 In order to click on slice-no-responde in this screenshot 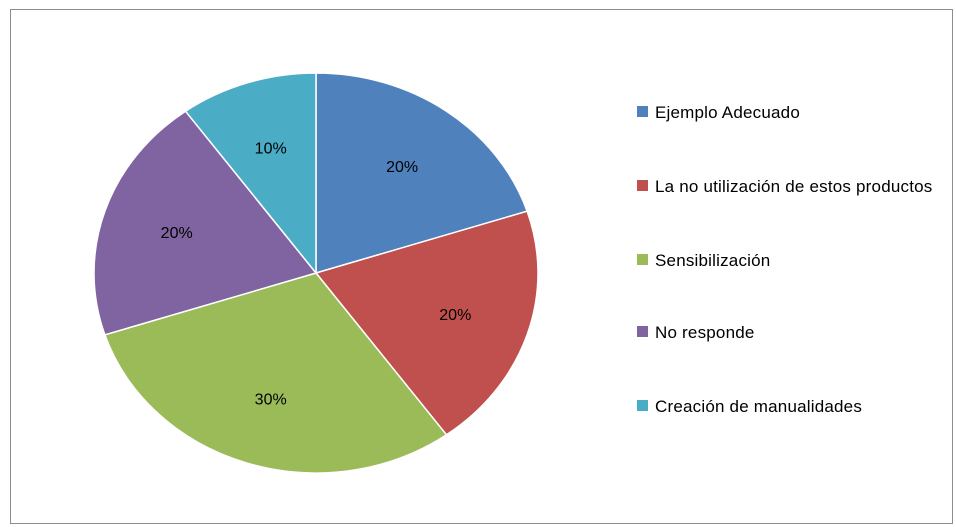, I will do `click(205, 223)`.